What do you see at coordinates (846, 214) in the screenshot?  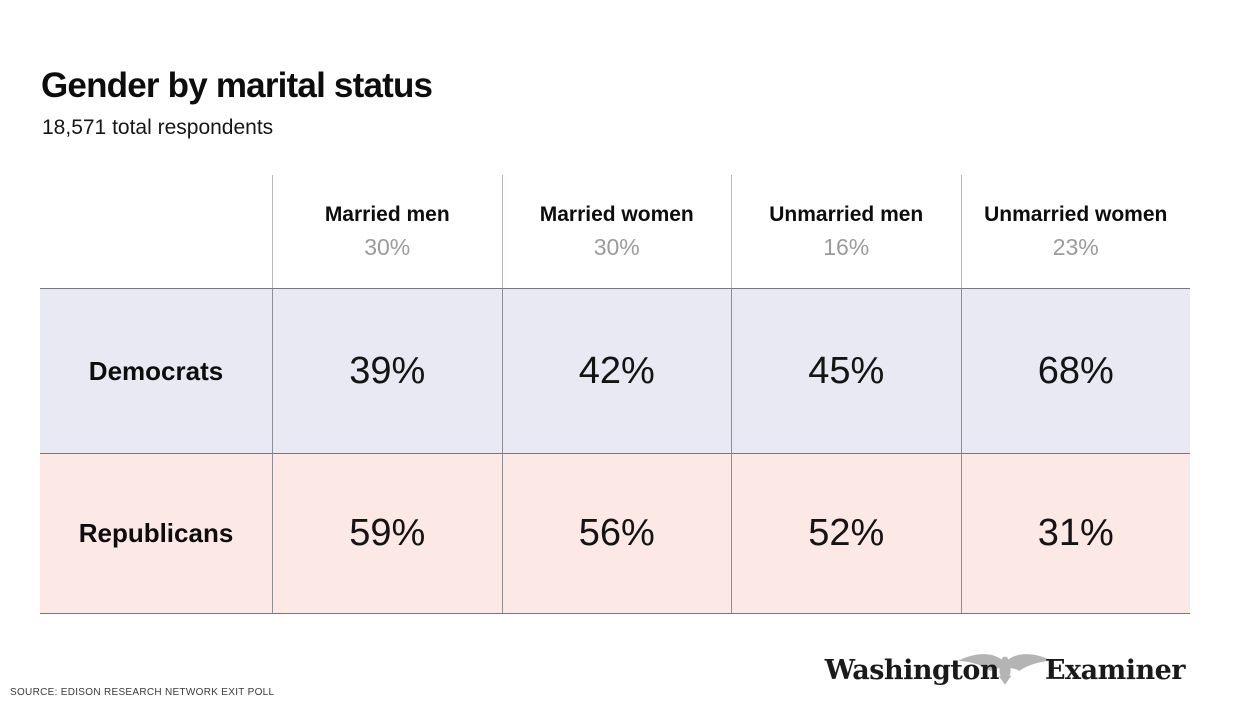 I see `column-header-label: Unmarried men` at bounding box center [846, 214].